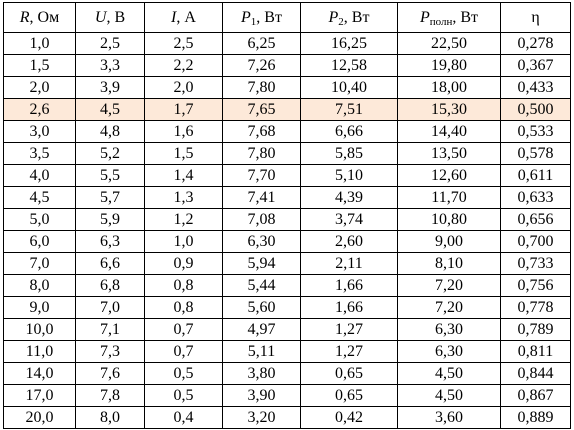 The image size is (574, 430). I want to click on table-cell: 3,20, so click(261, 417).